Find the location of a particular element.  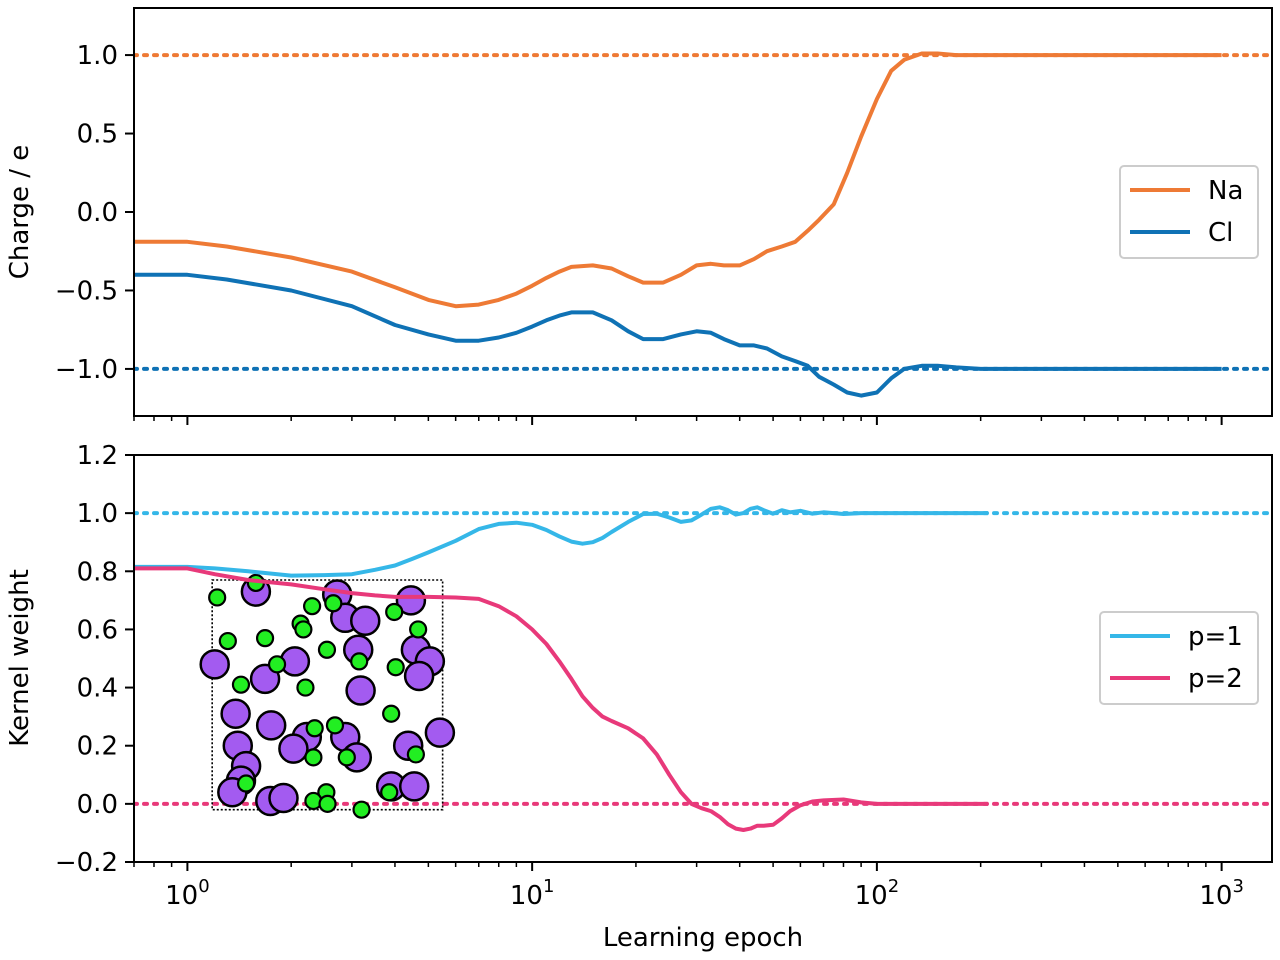

x-axis-label: Learning epoch is located at coordinates (703, 938).